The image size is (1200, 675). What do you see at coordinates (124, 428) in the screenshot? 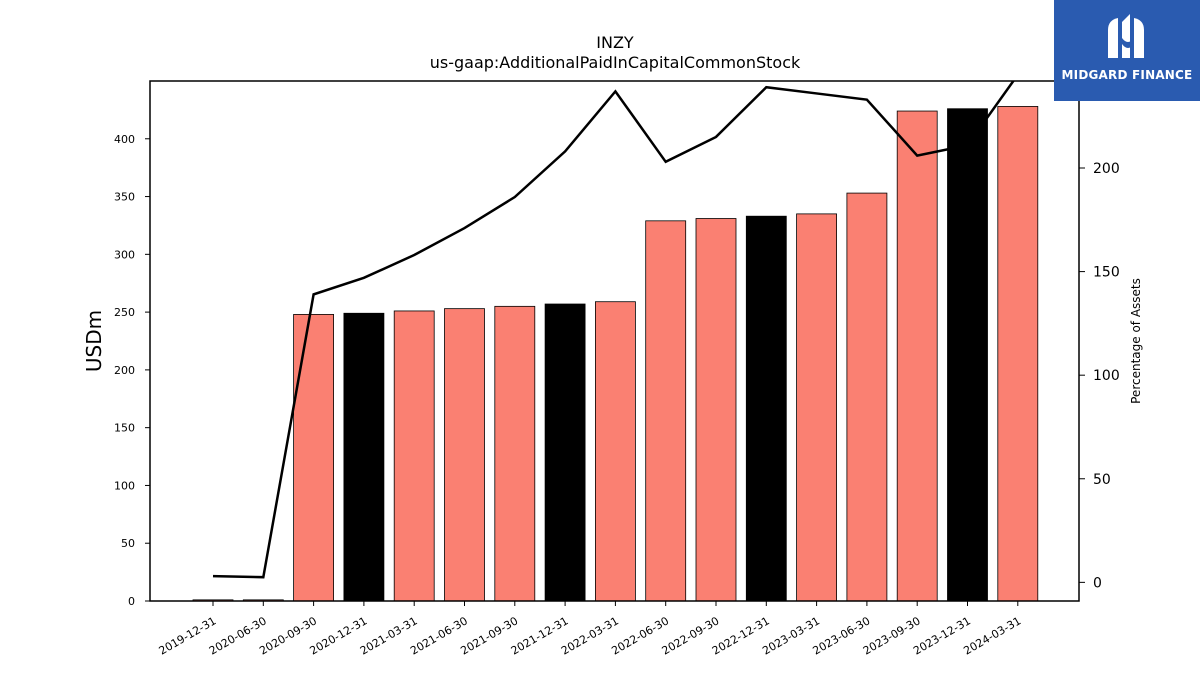
I see `y-tick-label: 150` at bounding box center [124, 428].